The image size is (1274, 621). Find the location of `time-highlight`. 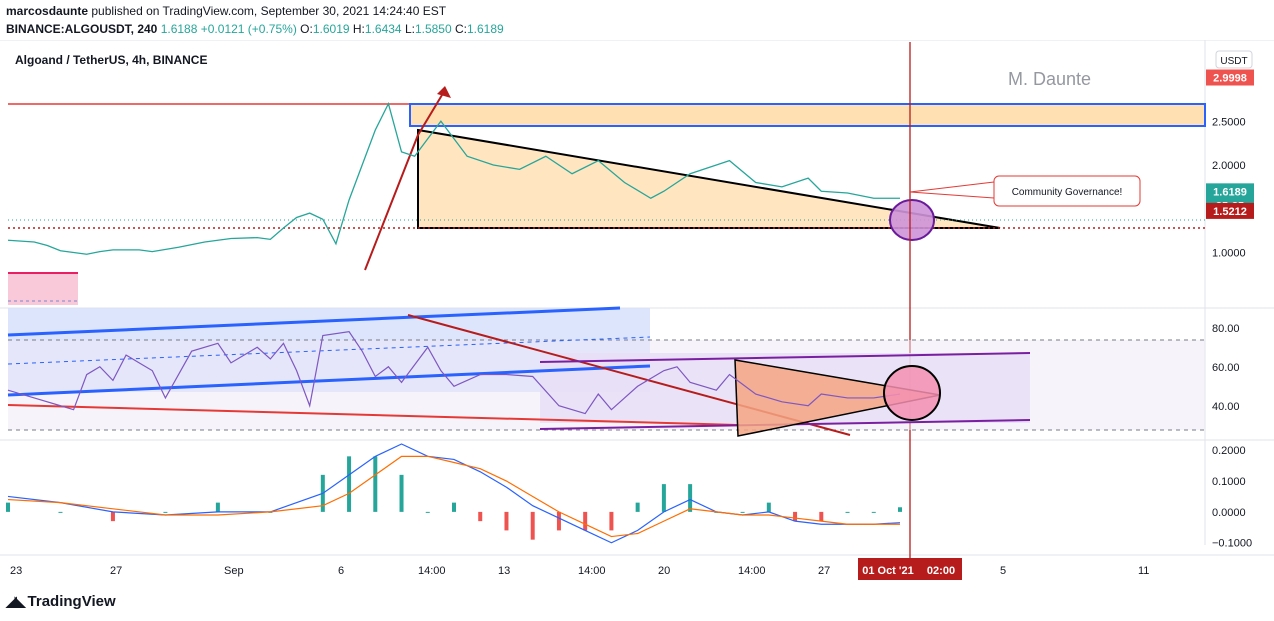

time-highlight is located at coordinates (910, 569).